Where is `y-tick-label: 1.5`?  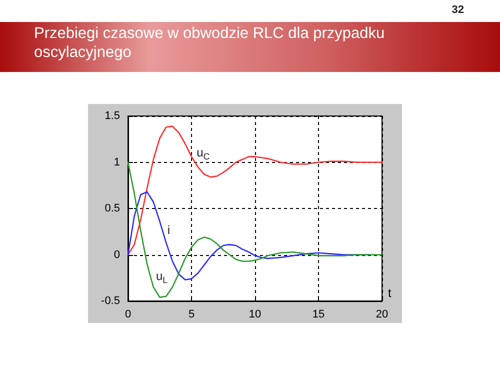 y-tick-label: 1.5 is located at coordinates (112, 116).